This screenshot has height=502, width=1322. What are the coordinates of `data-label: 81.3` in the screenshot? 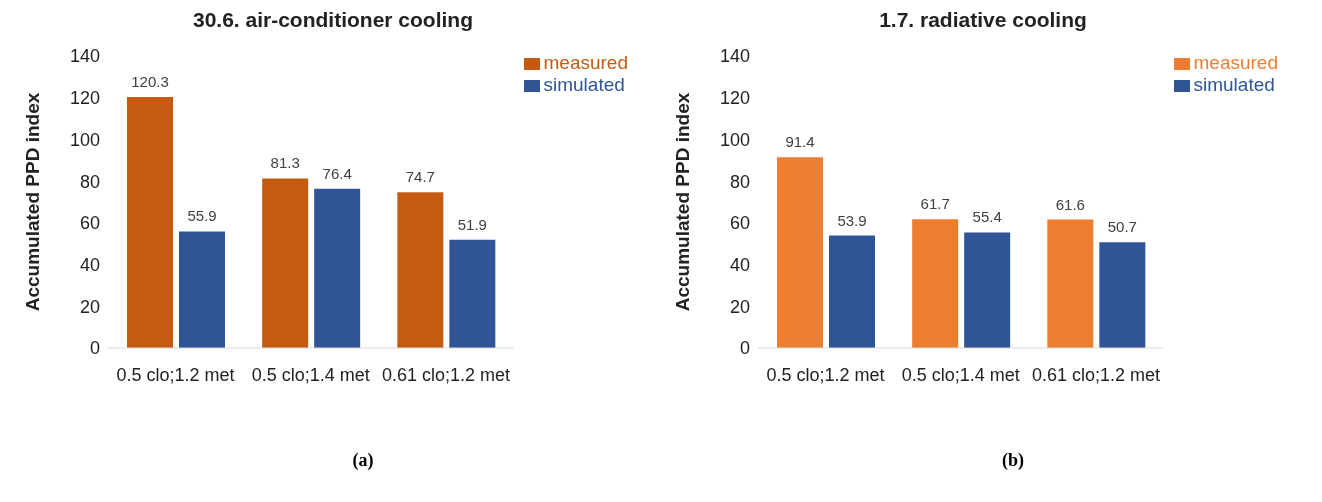 It's located at (285, 163).